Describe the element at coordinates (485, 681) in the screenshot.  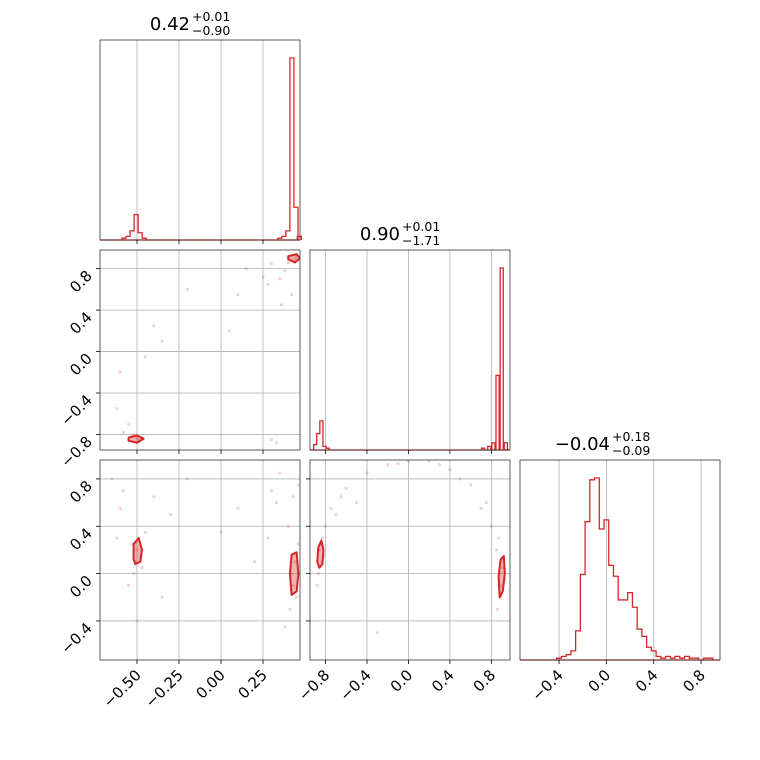
I see `x-tick-label: 0.8` at that location.